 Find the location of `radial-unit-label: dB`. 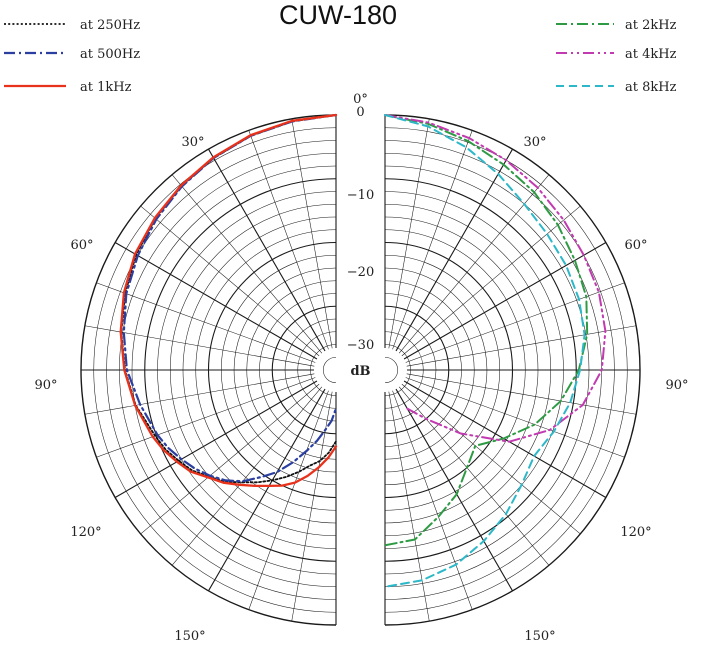

radial-unit-label: dB is located at coordinates (360, 371).